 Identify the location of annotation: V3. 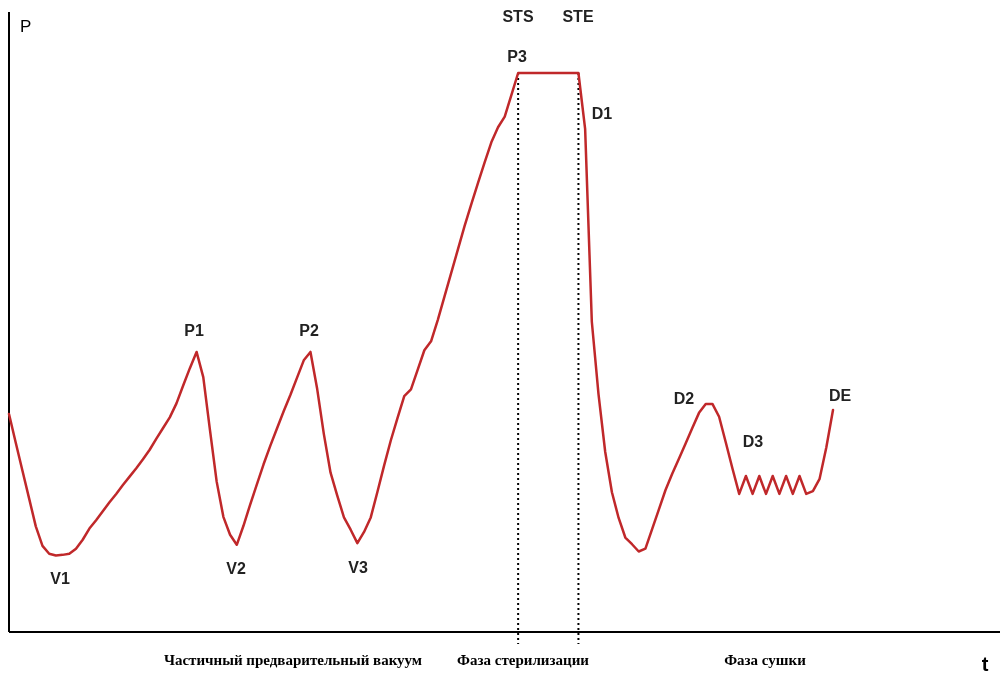
(358, 567).